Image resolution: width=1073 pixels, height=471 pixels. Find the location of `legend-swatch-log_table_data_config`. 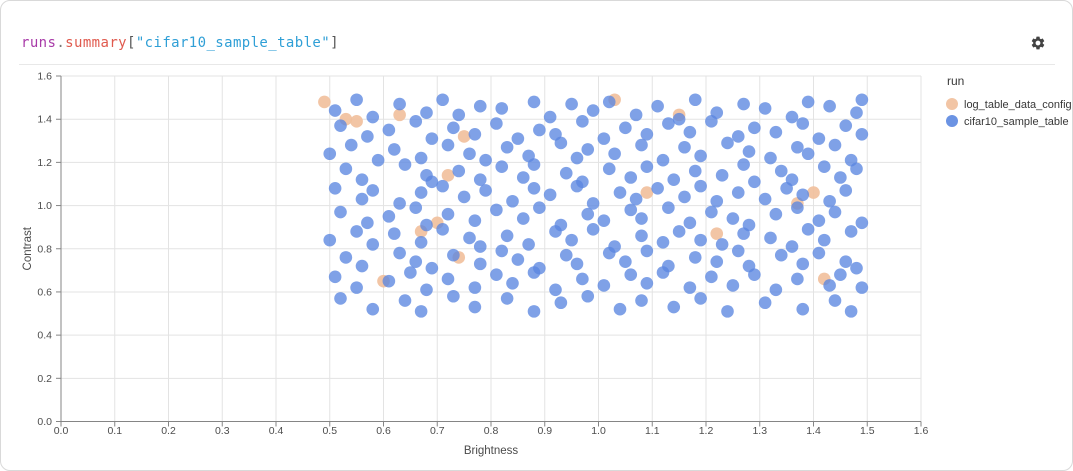

legend-swatch-log_table_data_config is located at coordinates (952, 104).